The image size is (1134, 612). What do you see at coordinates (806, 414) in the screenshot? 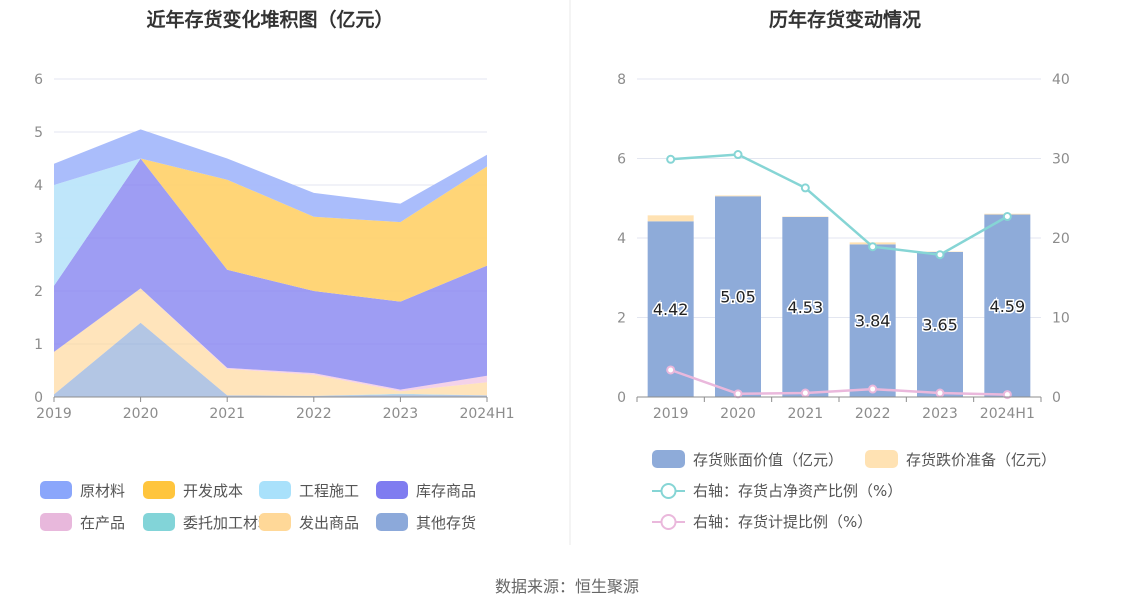
I see `right-x-tick-label: 2021` at bounding box center [806, 414].